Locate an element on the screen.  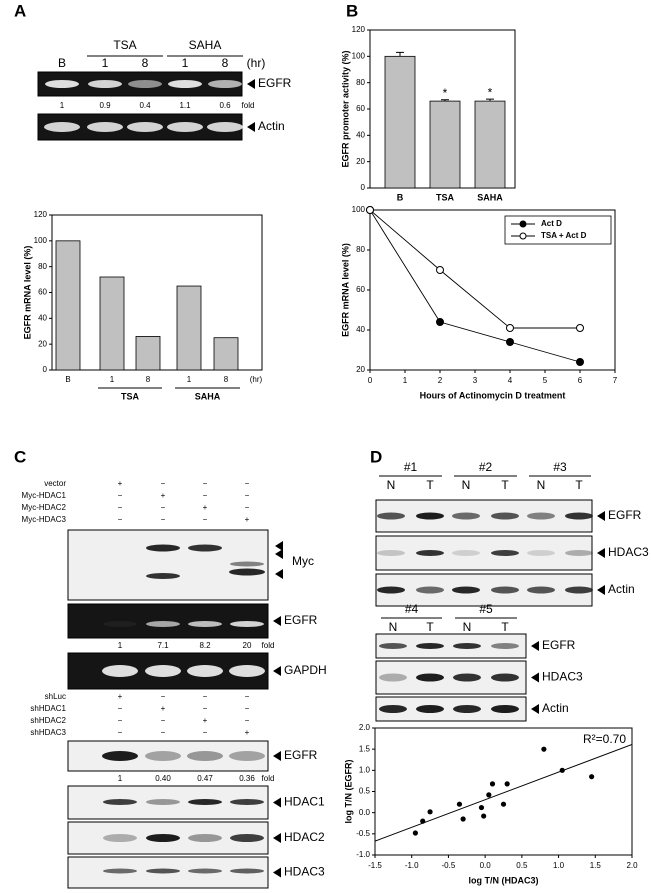
blot-label: Myc is located at coordinates (303, 561).